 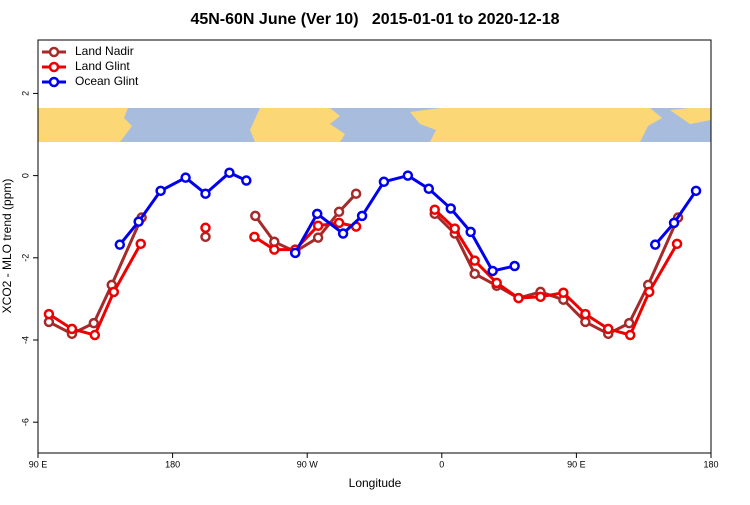 I want to click on y-tick-label: -4, so click(x=25, y=340).